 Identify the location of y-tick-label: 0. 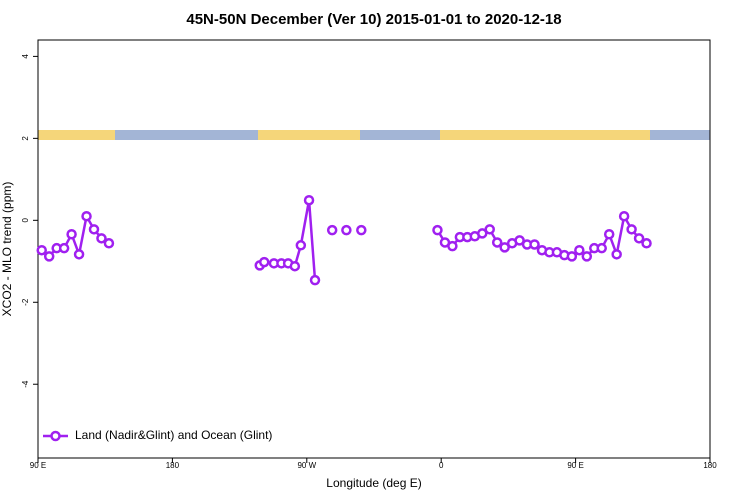
(25, 220).